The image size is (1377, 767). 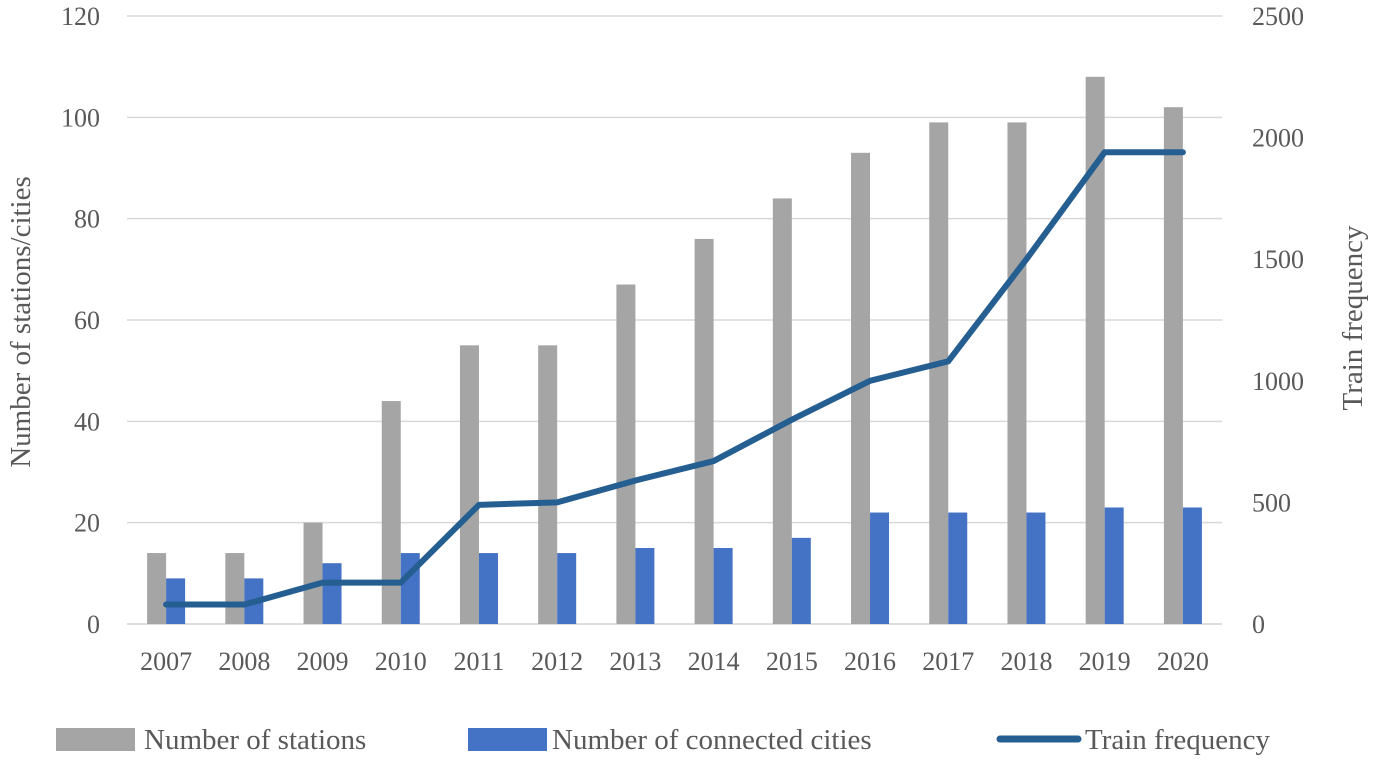 What do you see at coordinates (87, 421) in the screenshot?
I see `left-tick-label-40: 40` at bounding box center [87, 421].